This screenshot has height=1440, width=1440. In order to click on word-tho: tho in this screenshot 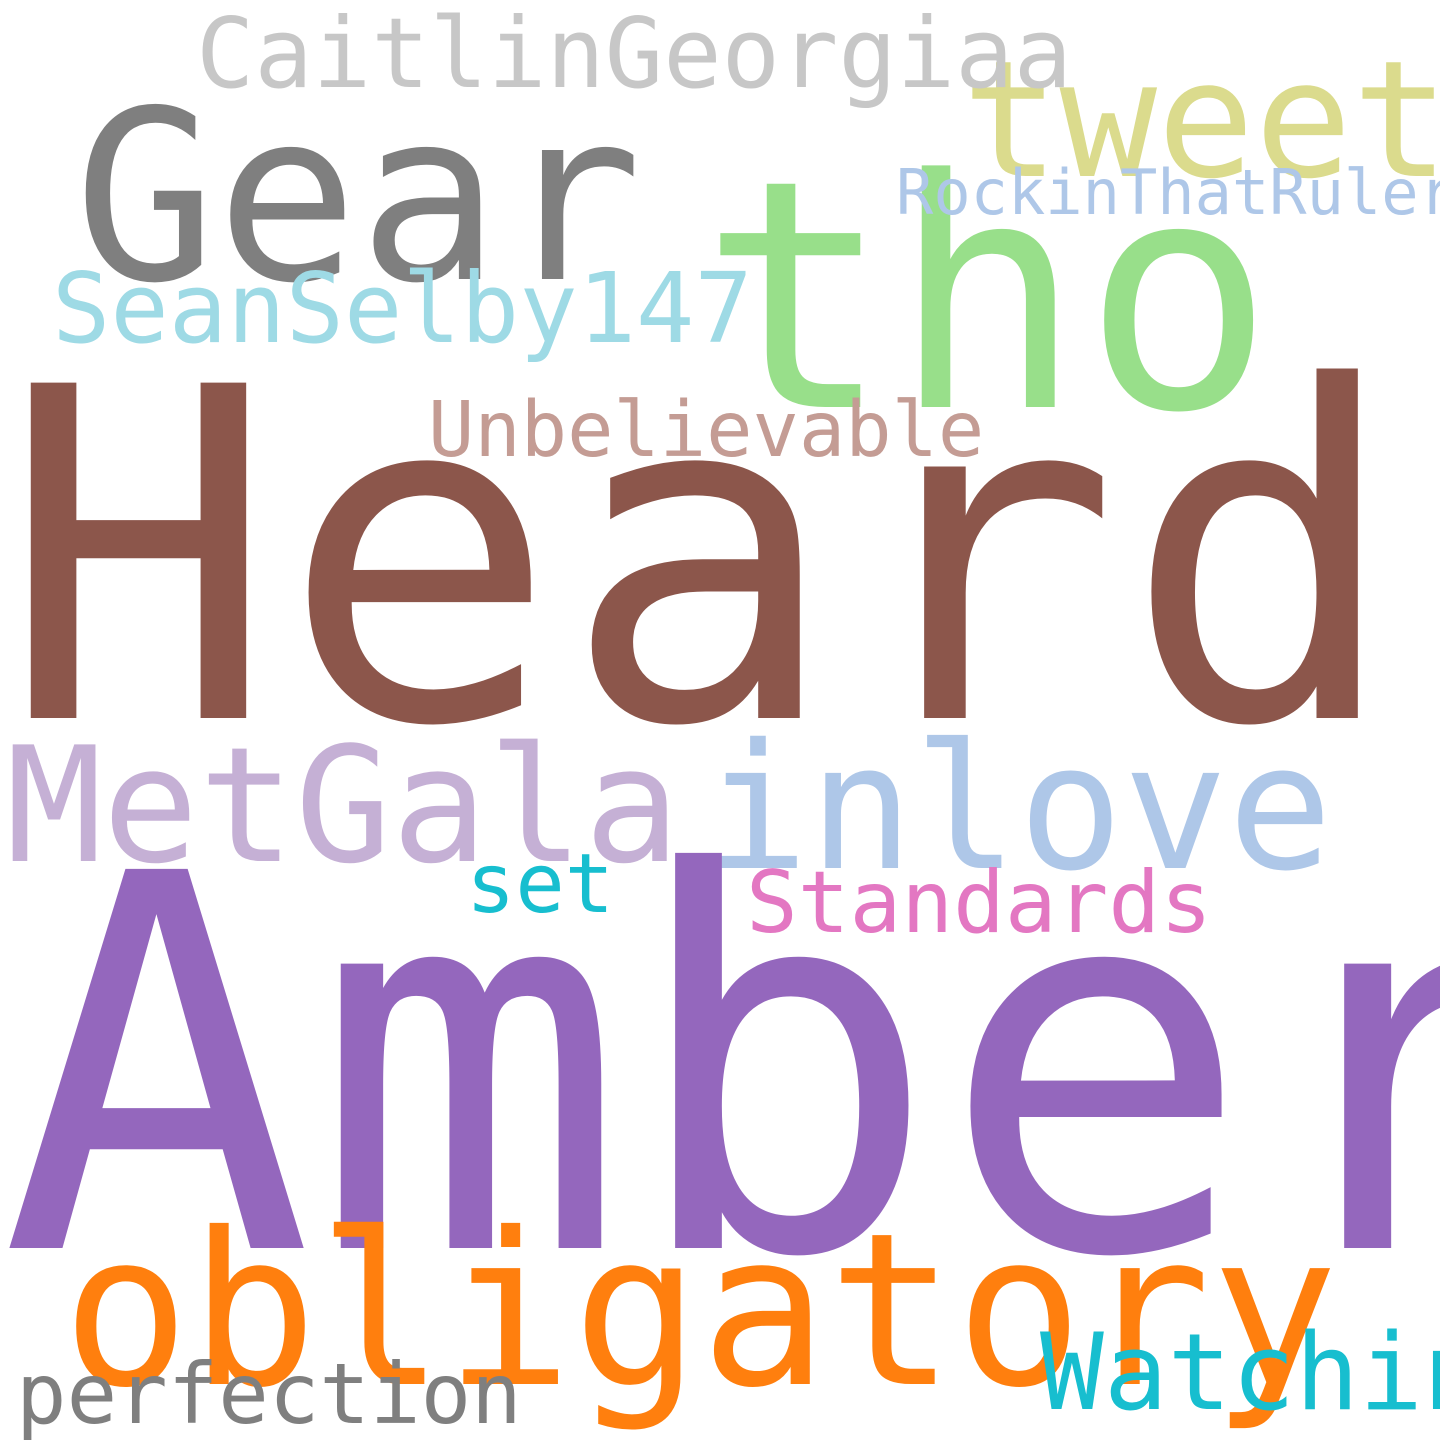, I will do `click(987, 297)`.